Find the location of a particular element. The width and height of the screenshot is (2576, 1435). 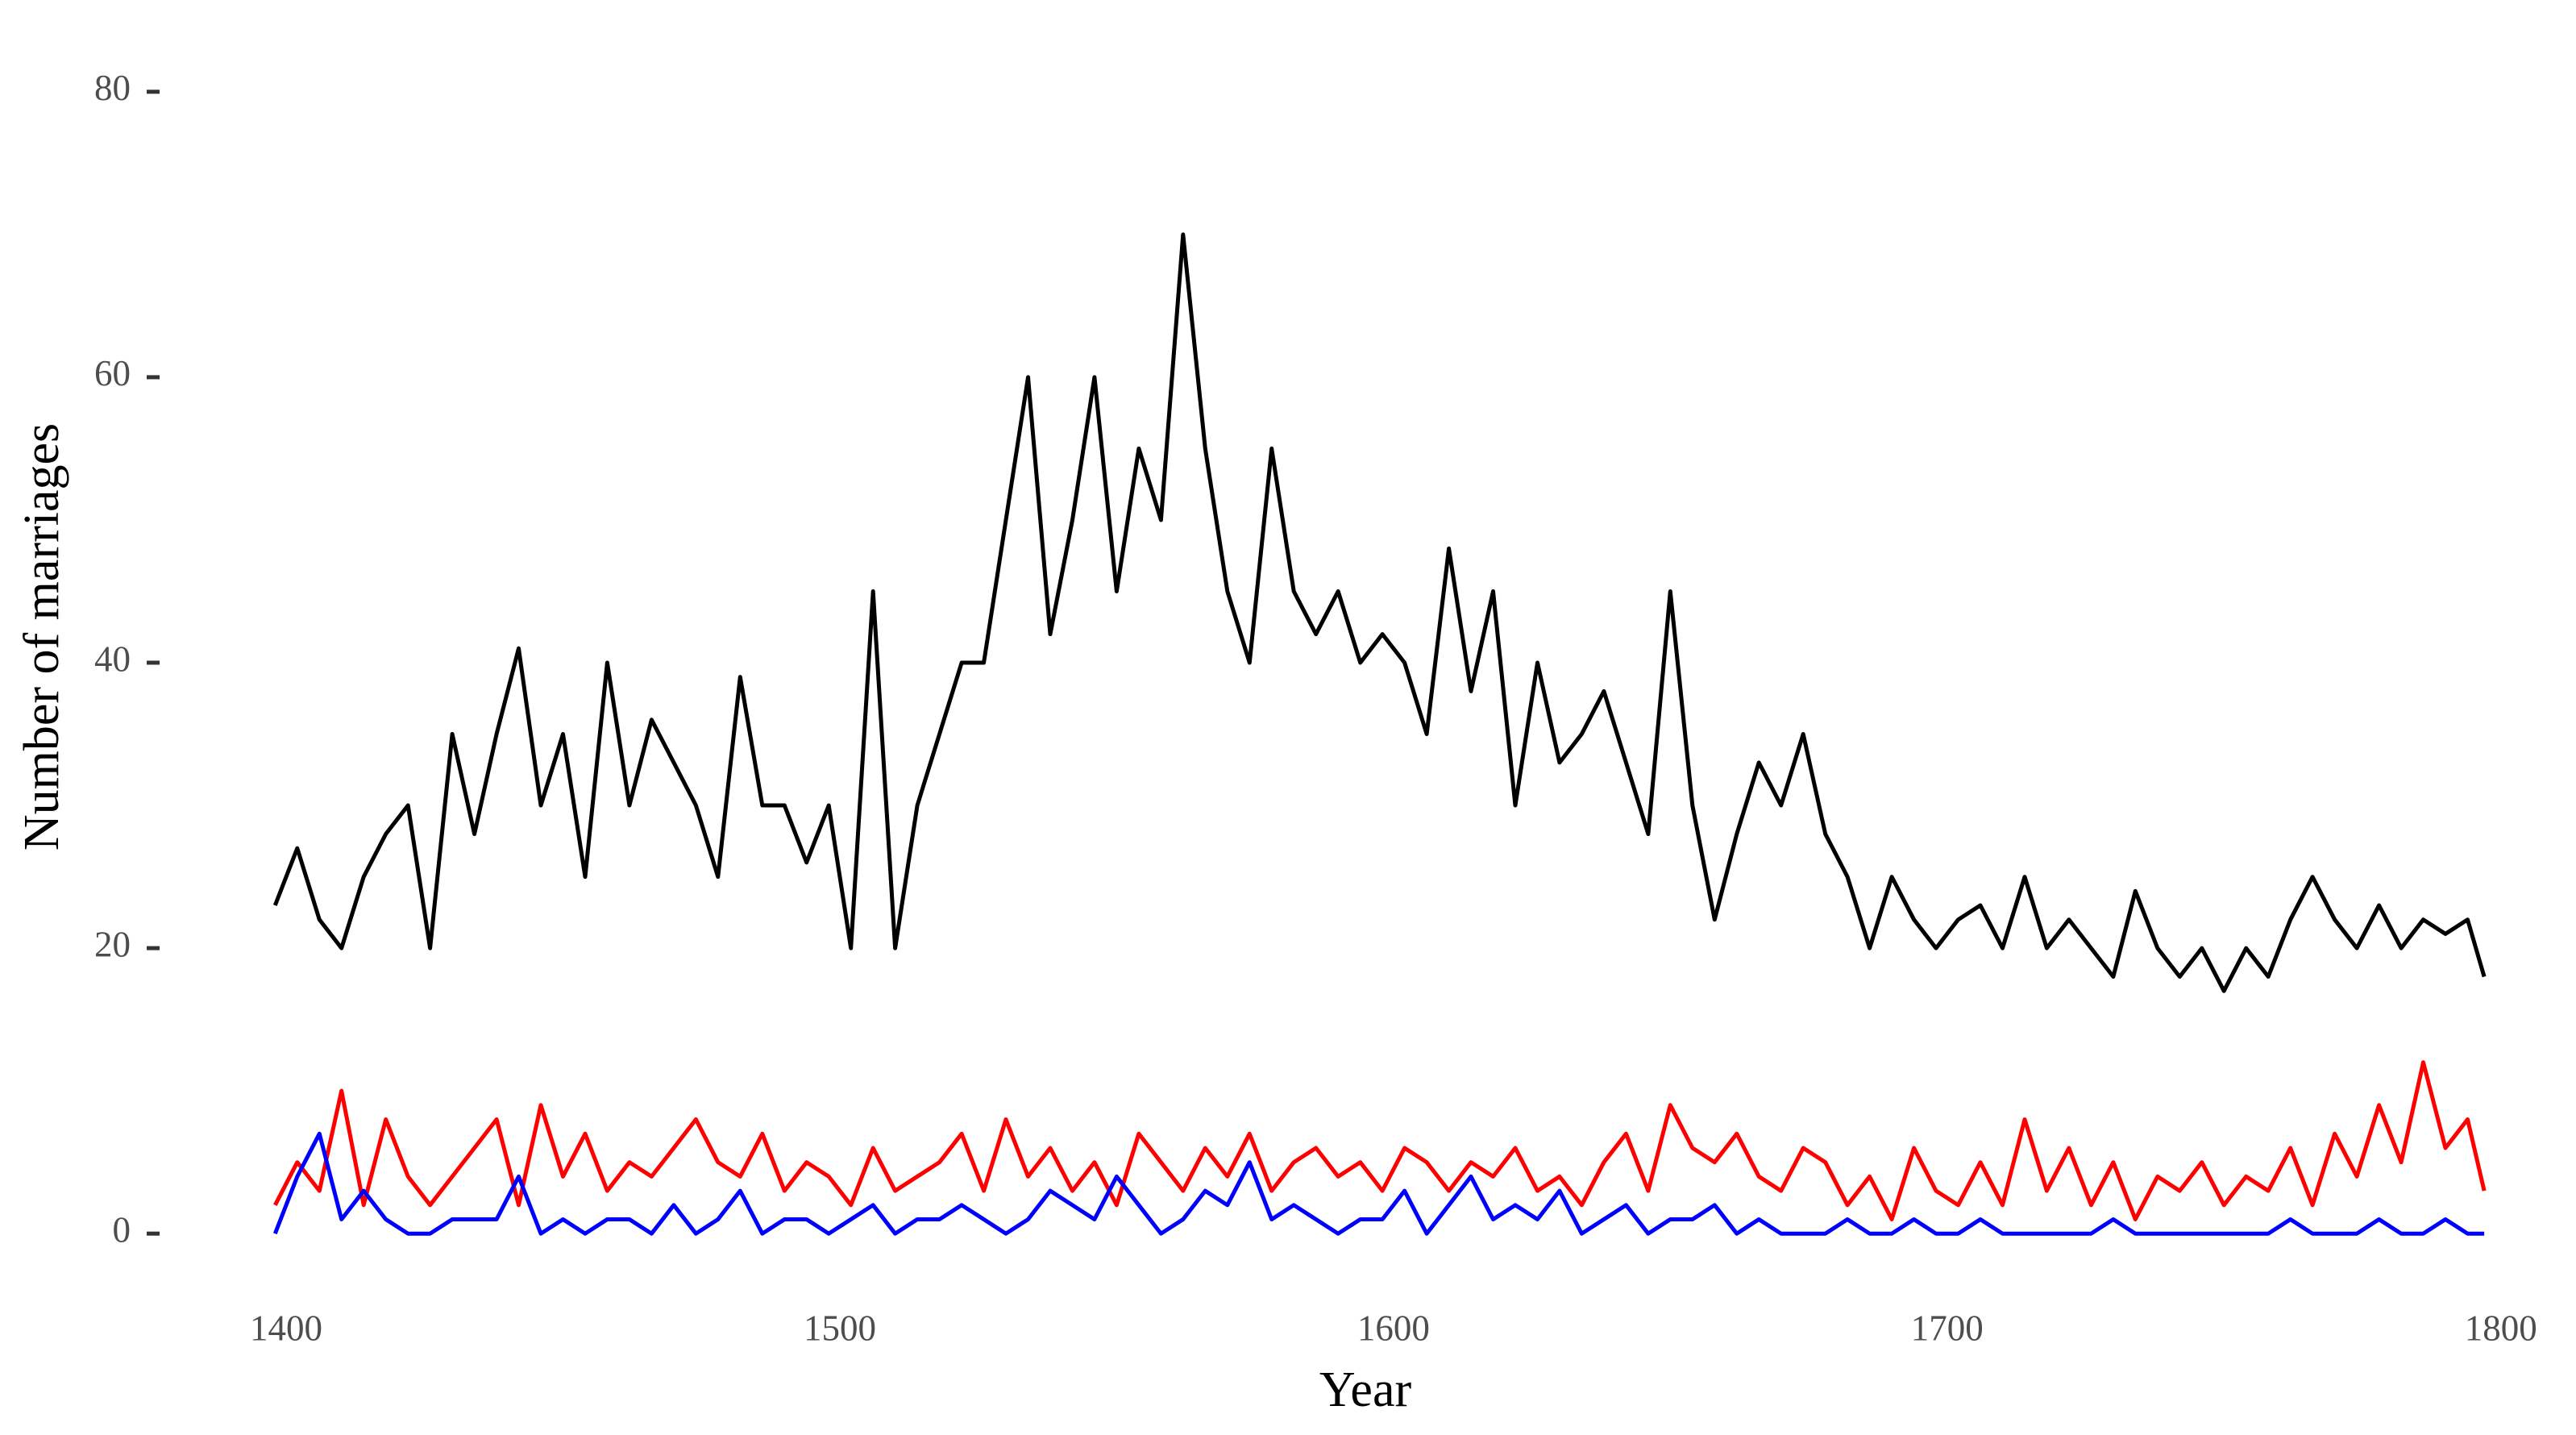

x-tick-label: 1700 is located at coordinates (1947, 1328).